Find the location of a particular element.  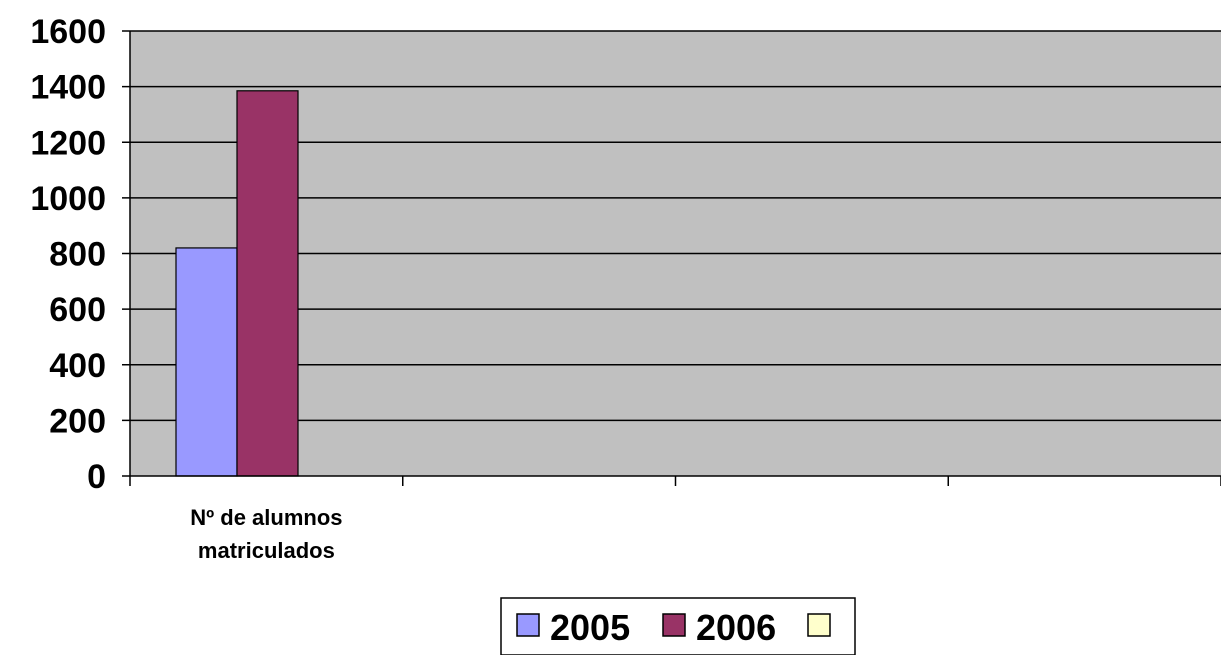

y-tick-label: 1400 is located at coordinates (68, 88).